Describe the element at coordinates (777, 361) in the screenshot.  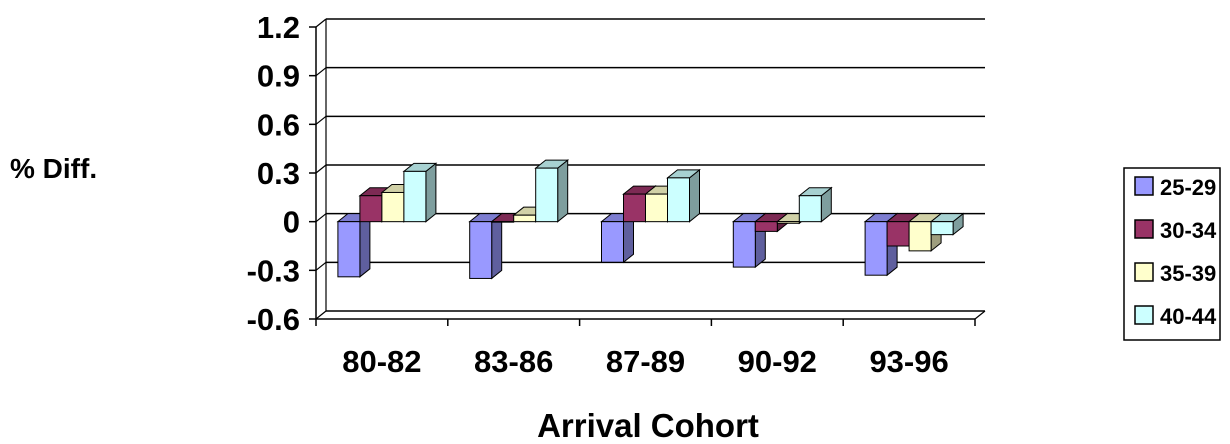
I see `x-tick-label: 90-92` at that location.